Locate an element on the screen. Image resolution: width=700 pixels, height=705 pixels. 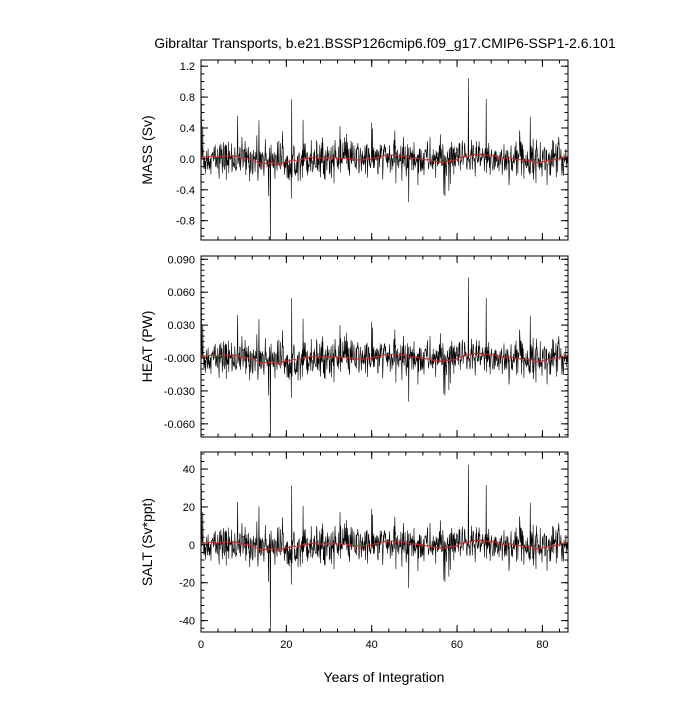
heat-y-tick-label: 0.060 is located at coordinates (181, 293).